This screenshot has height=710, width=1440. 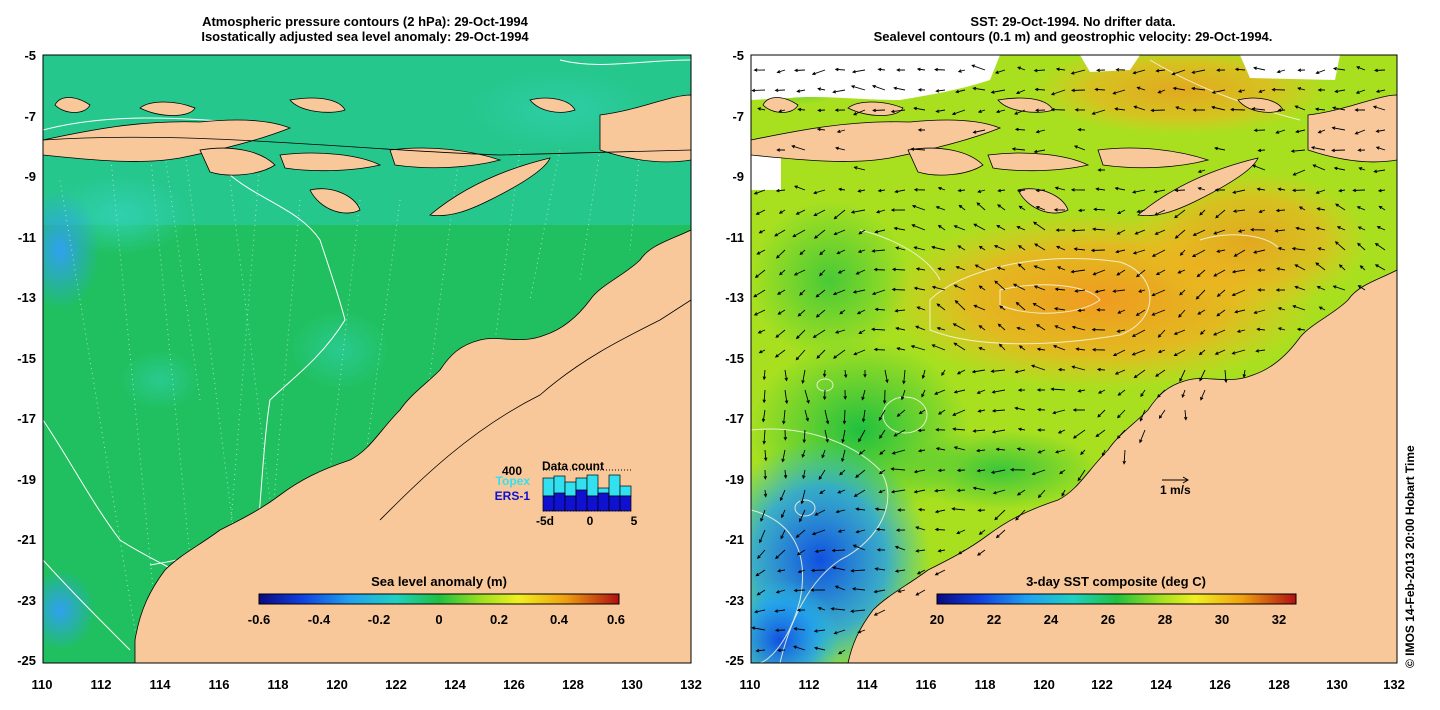 What do you see at coordinates (937, 619) in the screenshot?
I see `sst-colorbar-tick: 20` at bounding box center [937, 619].